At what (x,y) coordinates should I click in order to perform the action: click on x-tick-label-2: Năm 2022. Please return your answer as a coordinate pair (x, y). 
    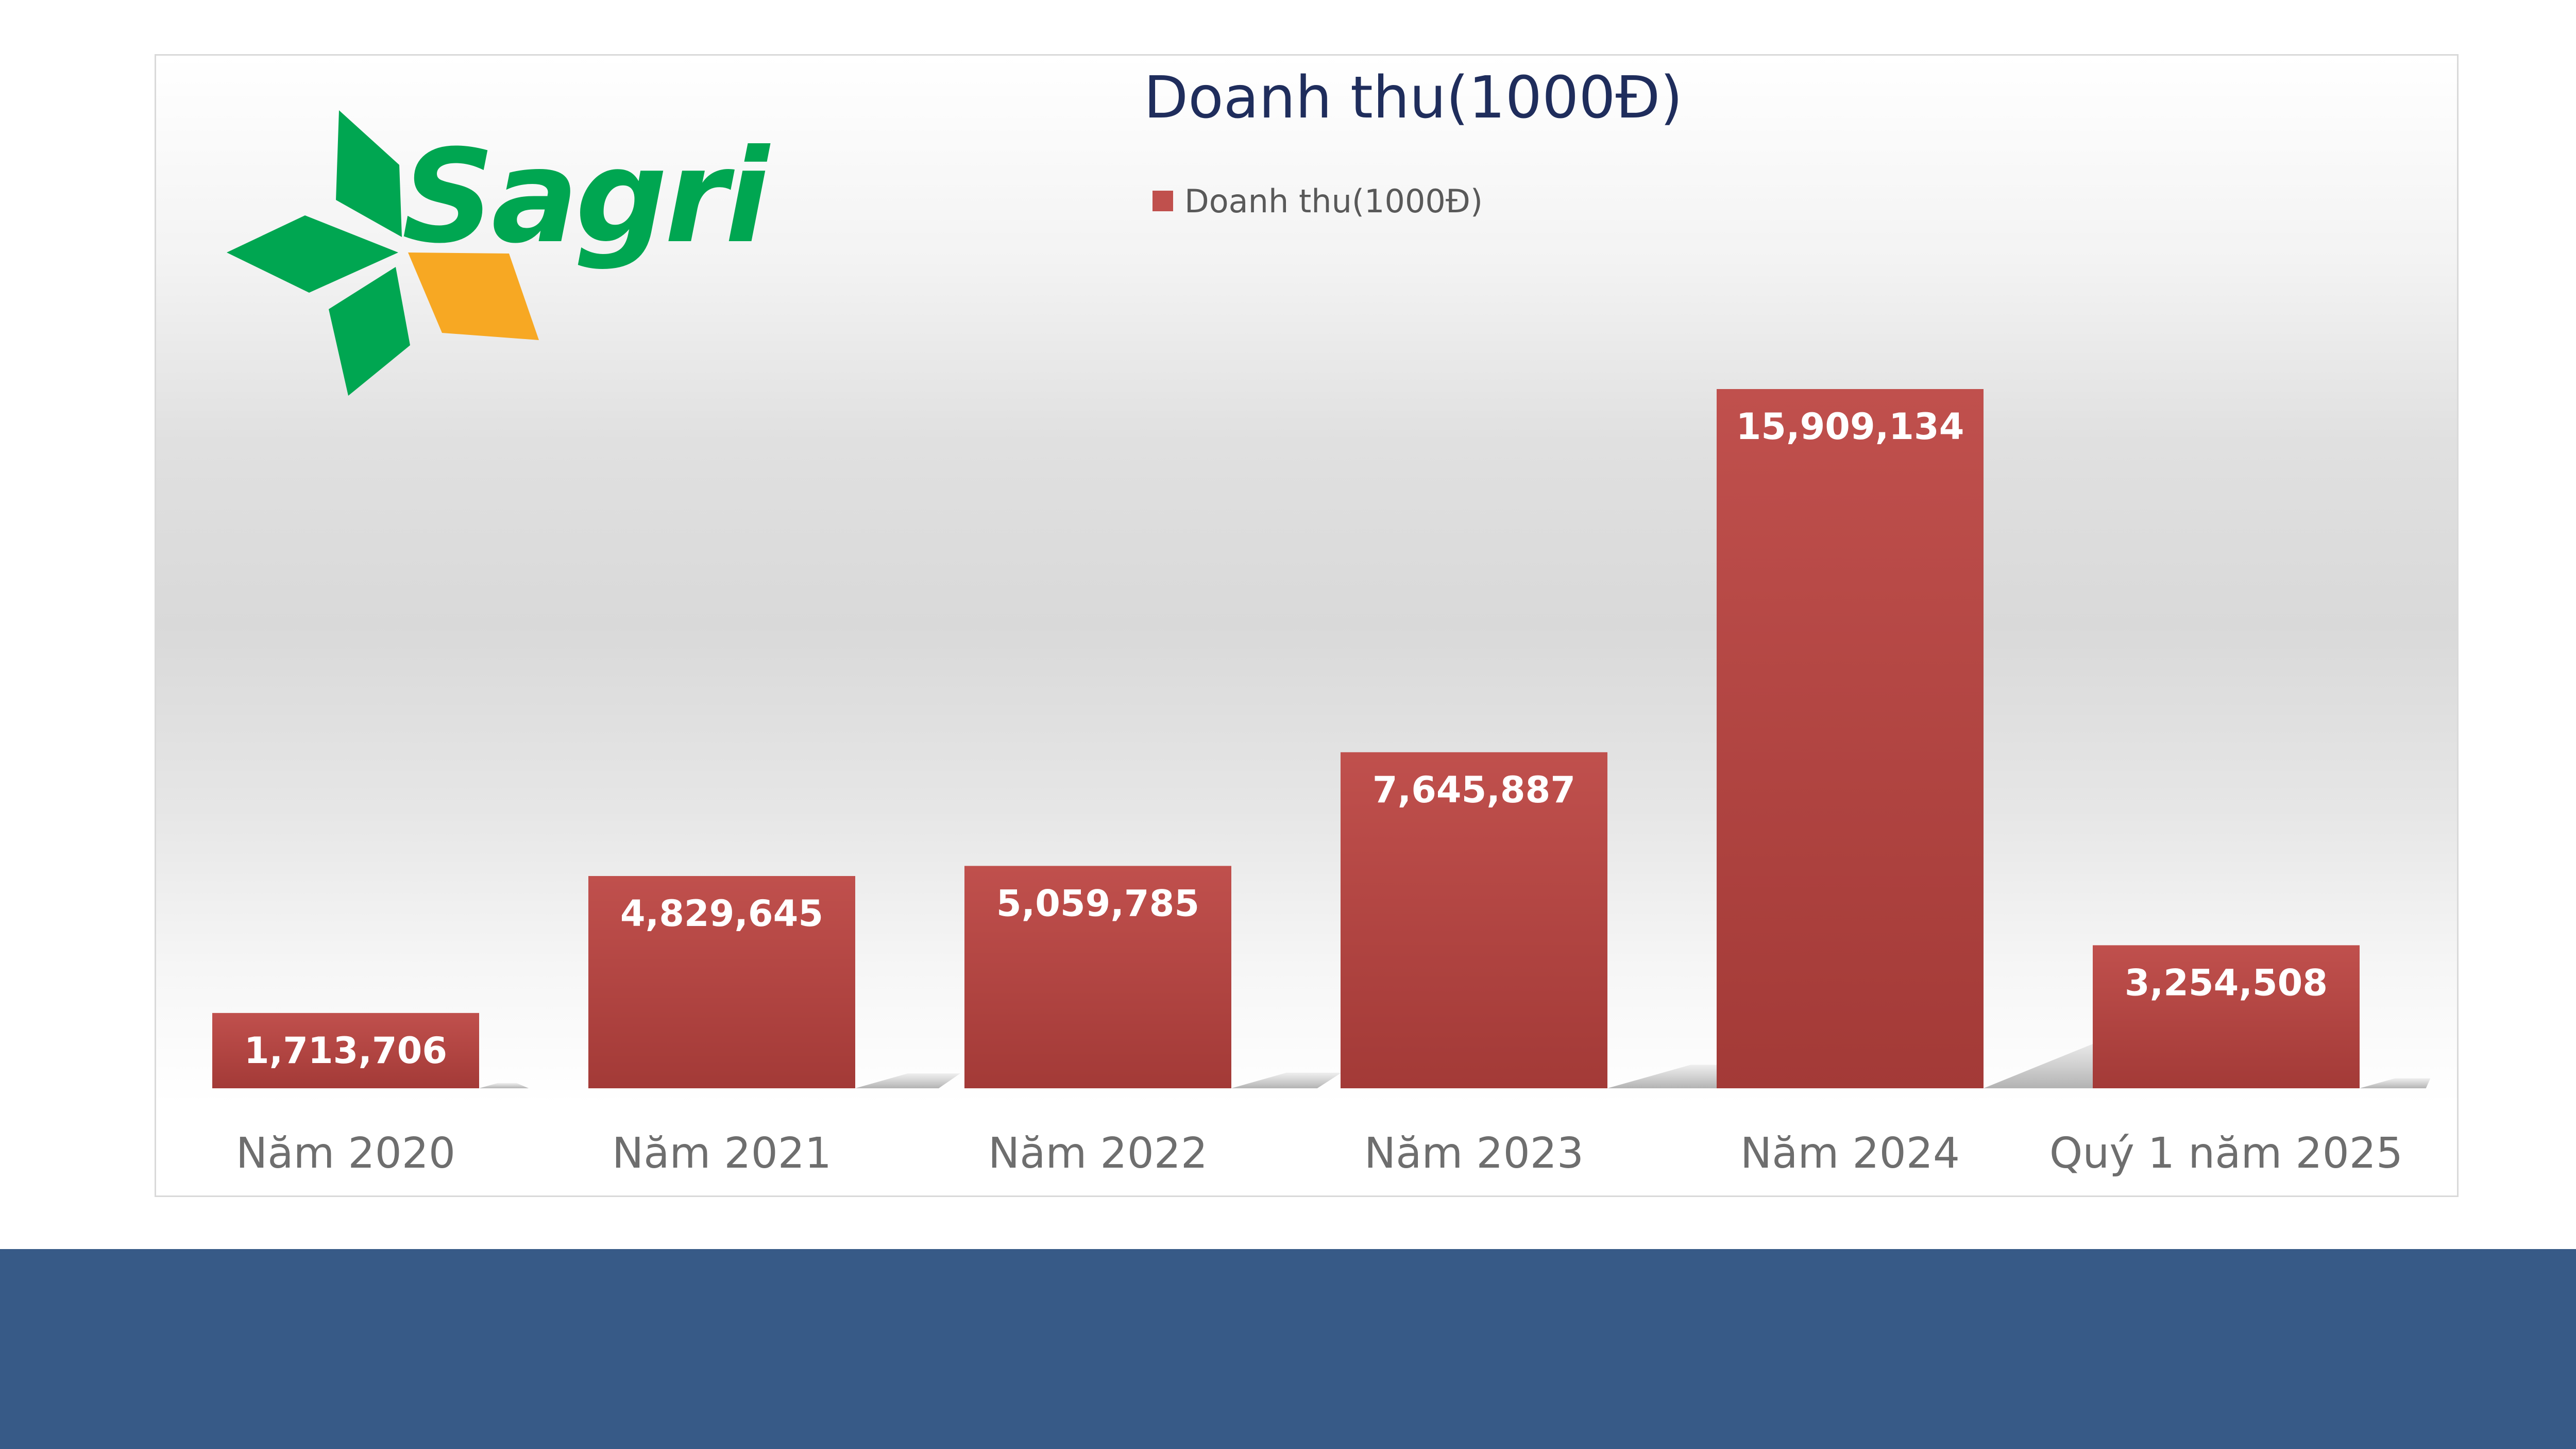
    Looking at the image, I should click on (1098, 1153).